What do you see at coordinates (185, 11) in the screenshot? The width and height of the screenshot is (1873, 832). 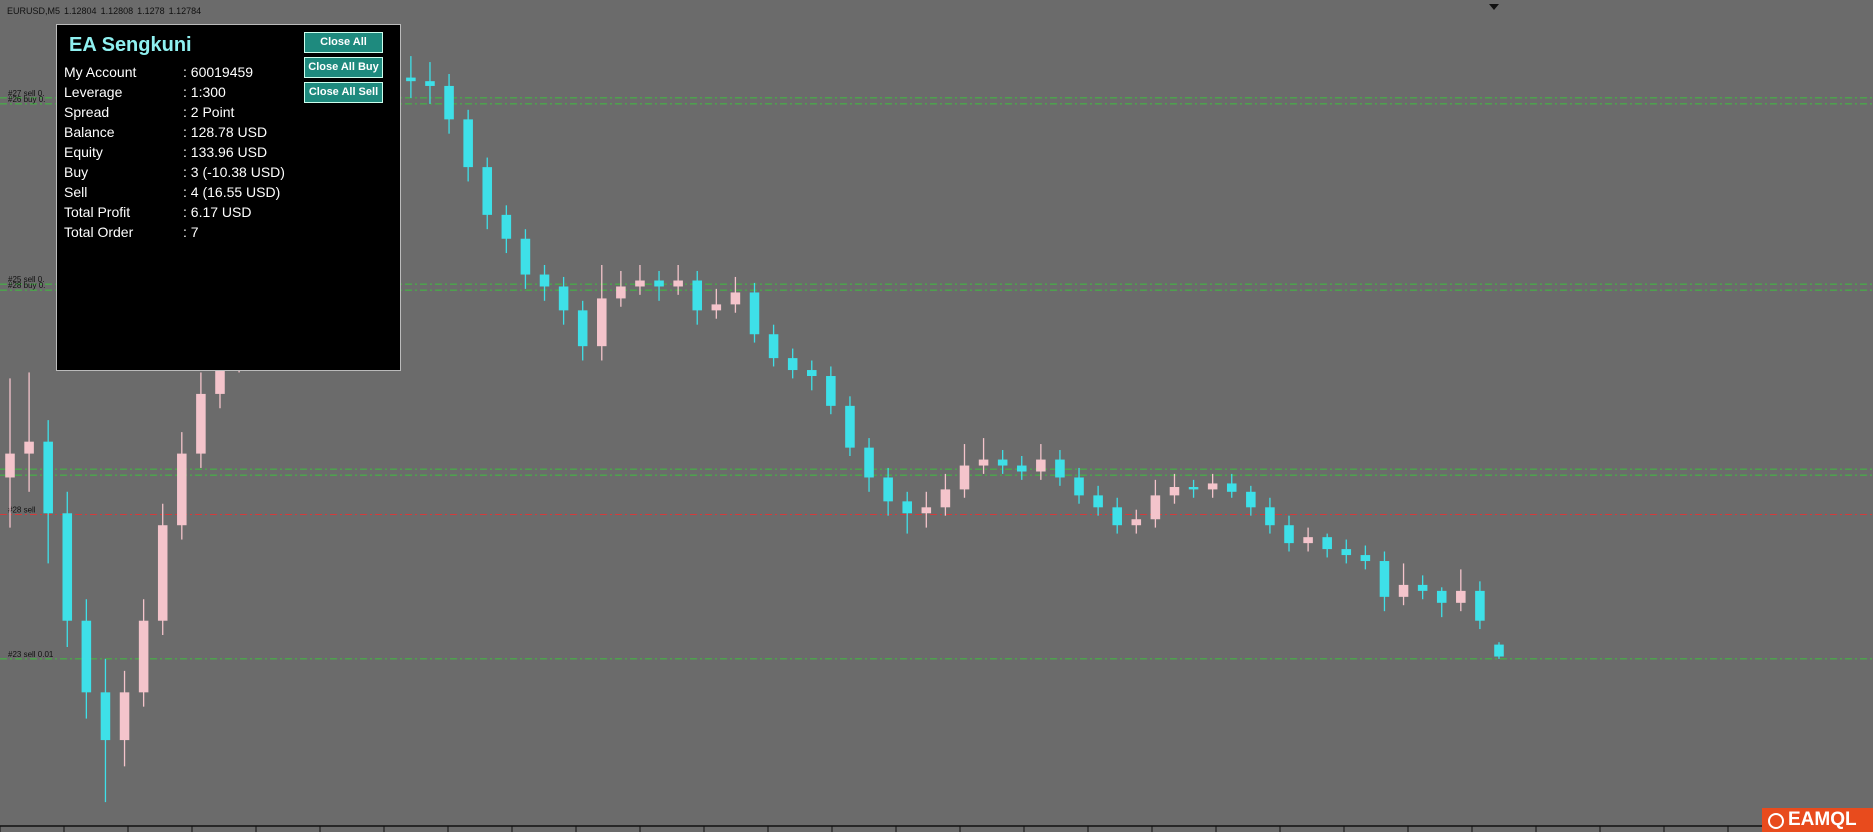 I see `close-price: 1.12784` at bounding box center [185, 11].